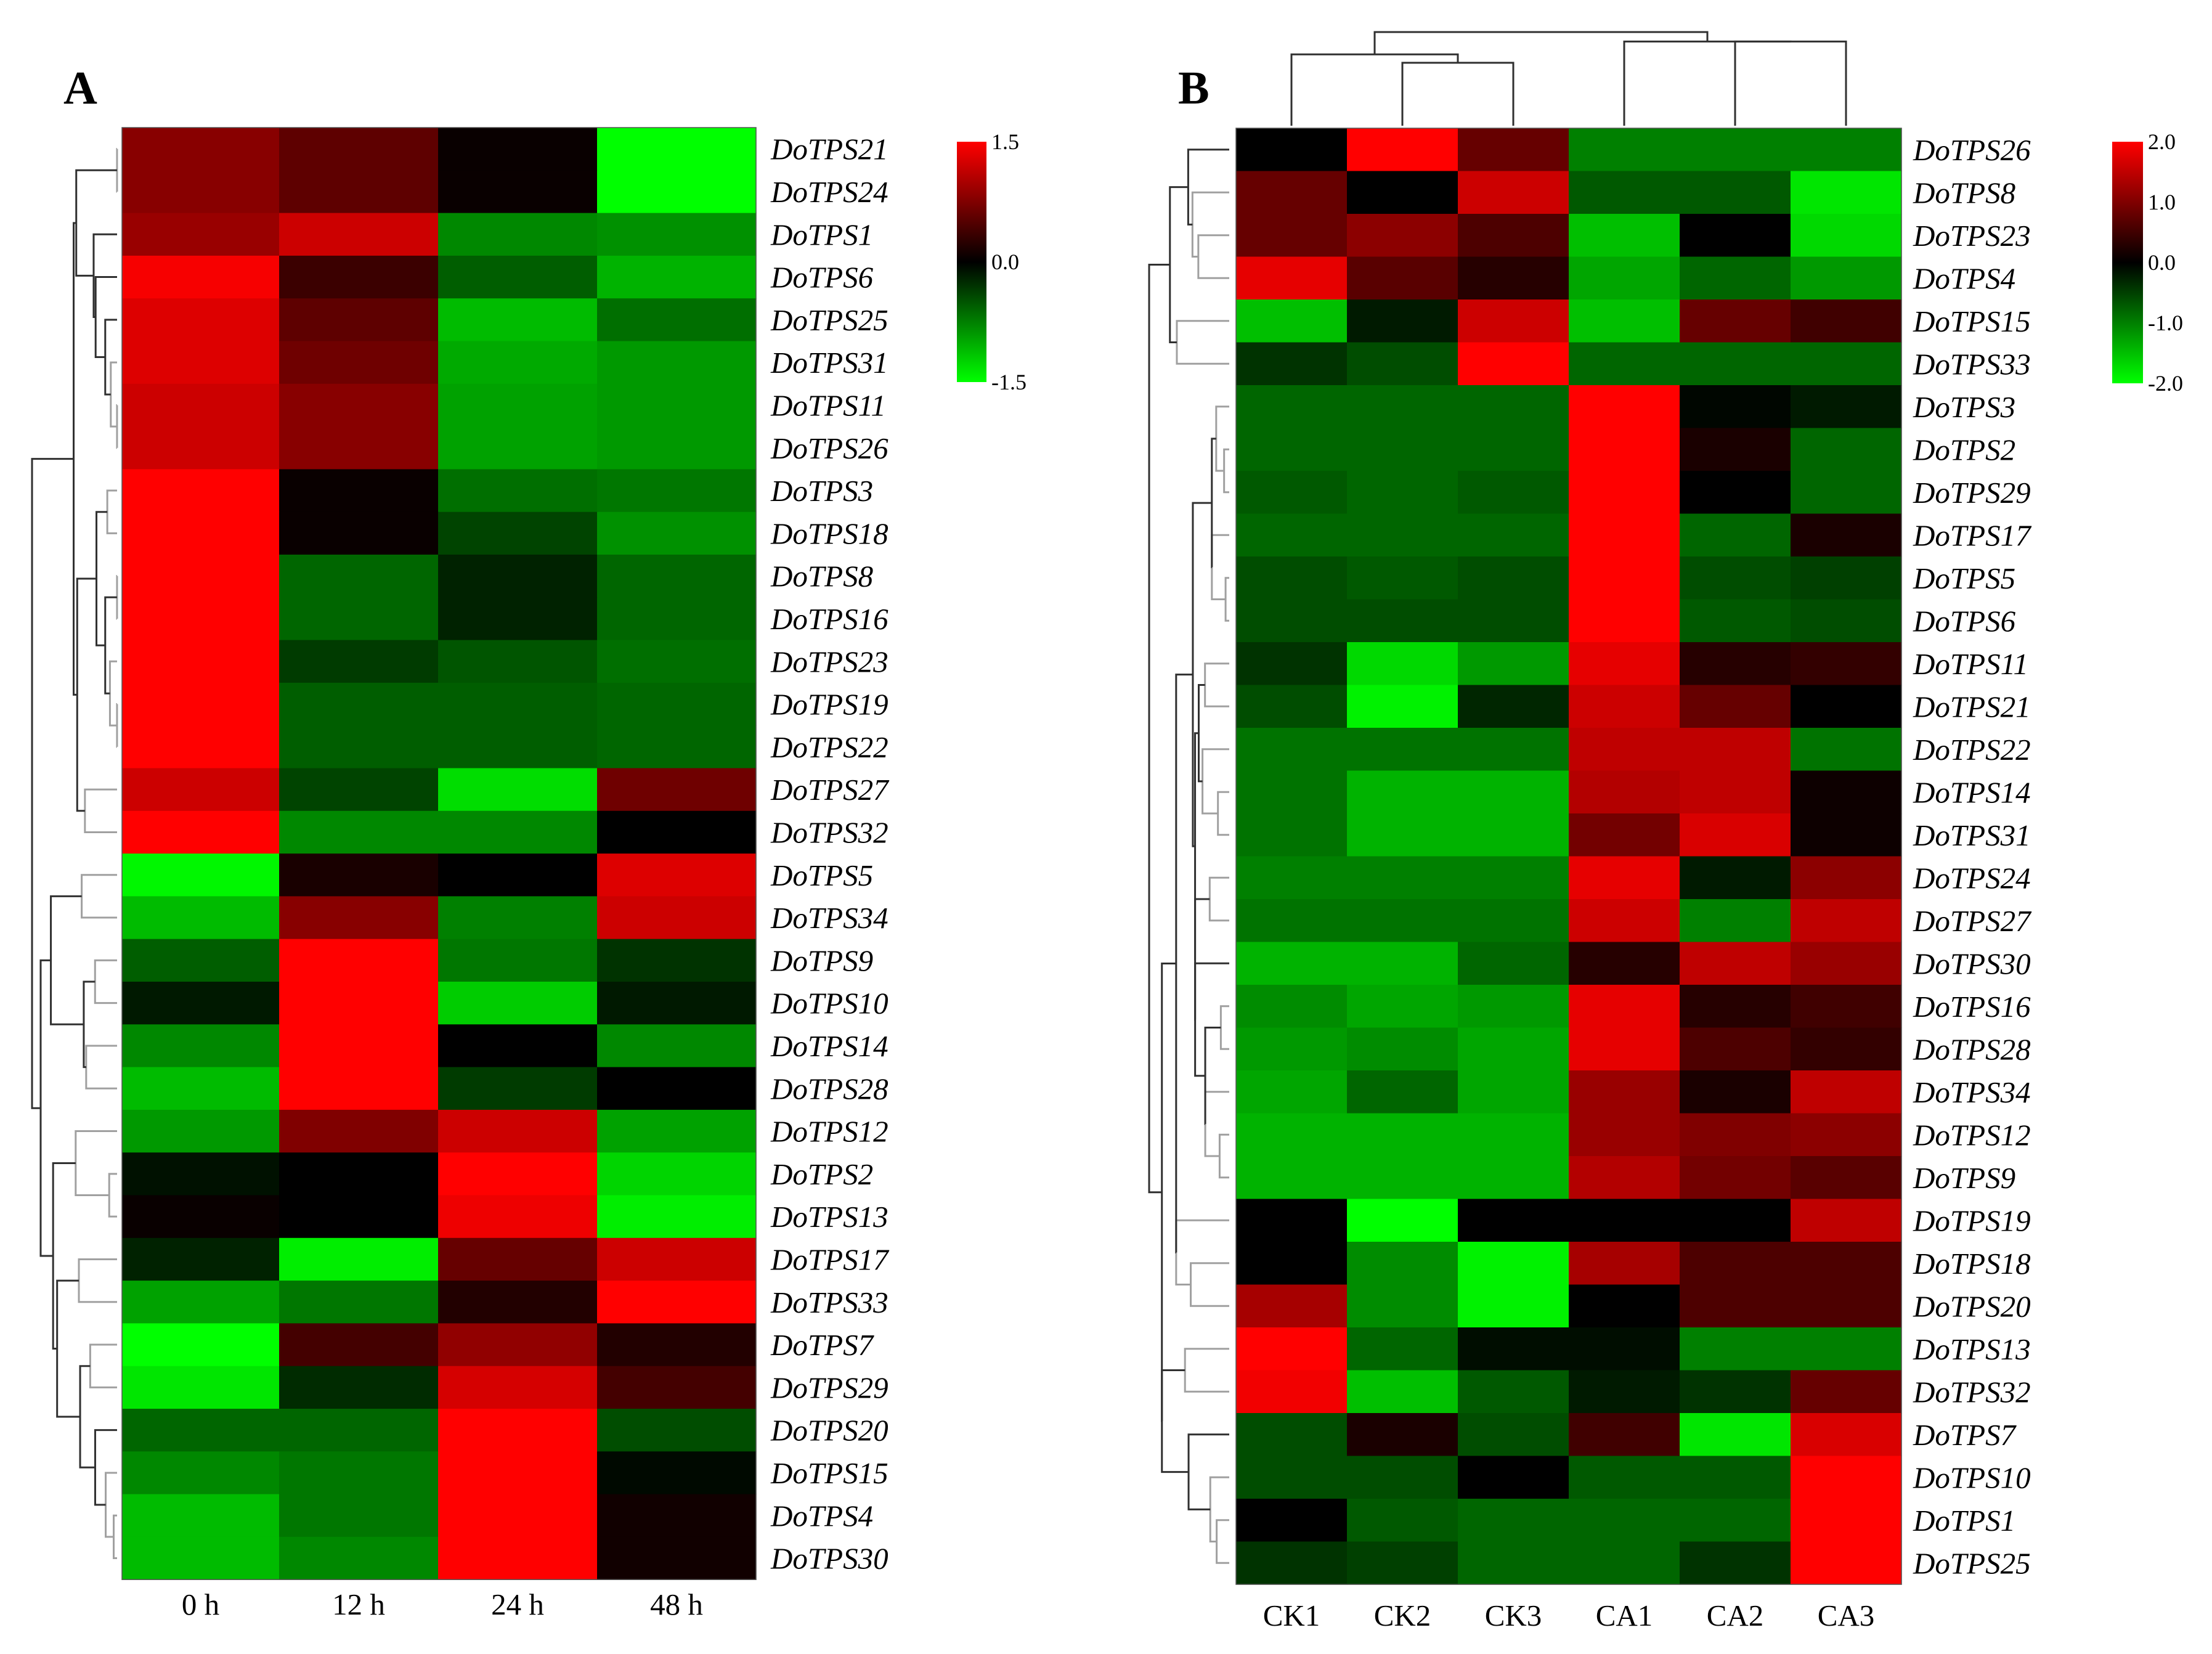 The image size is (2212, 1654). Describe the element at coordinates (829, 832) in the screenshot. I see `row-label: DoTPS32` at that location.